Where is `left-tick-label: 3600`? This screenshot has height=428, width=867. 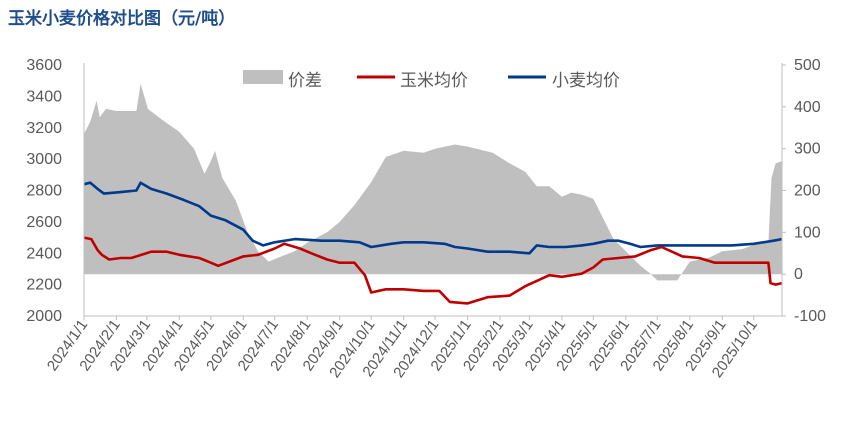 left-tick-label: 3600 is located at coordinates (44, 65).